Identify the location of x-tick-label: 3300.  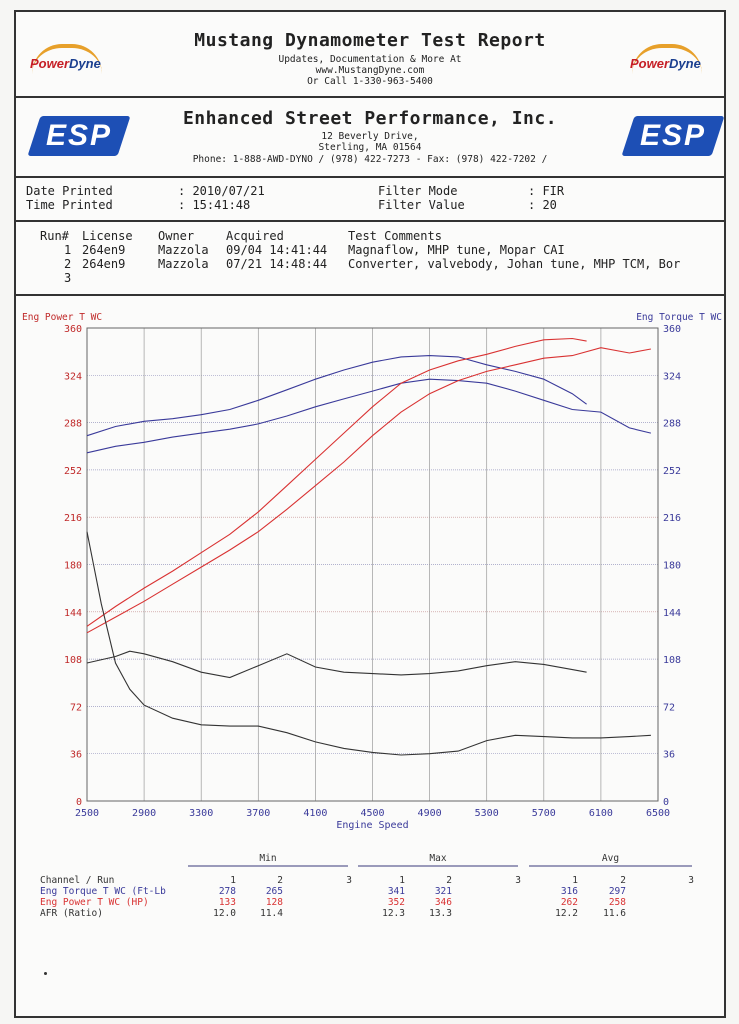
(201, 813).